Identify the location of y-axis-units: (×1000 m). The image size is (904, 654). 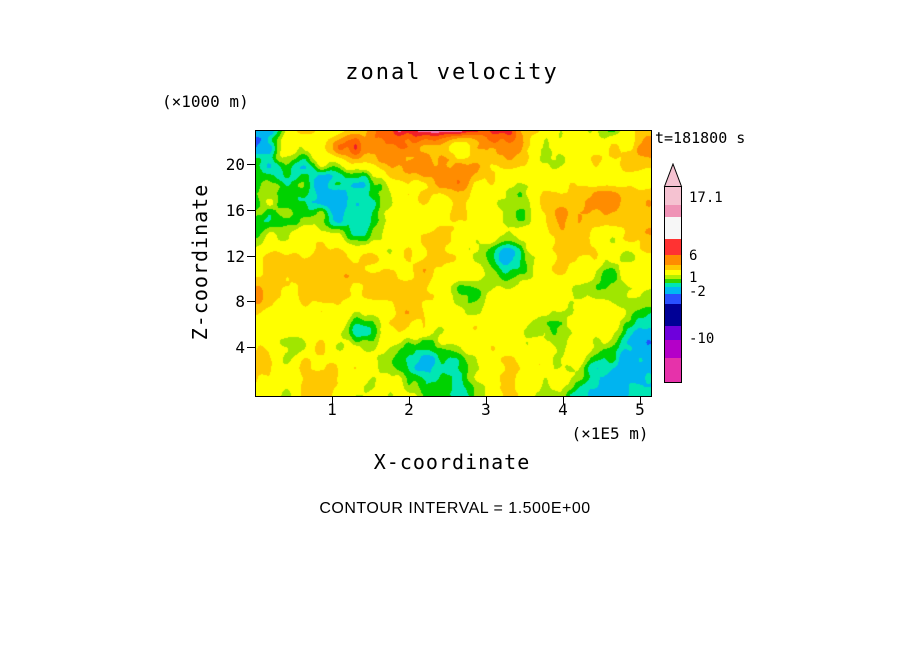
(205, 101).